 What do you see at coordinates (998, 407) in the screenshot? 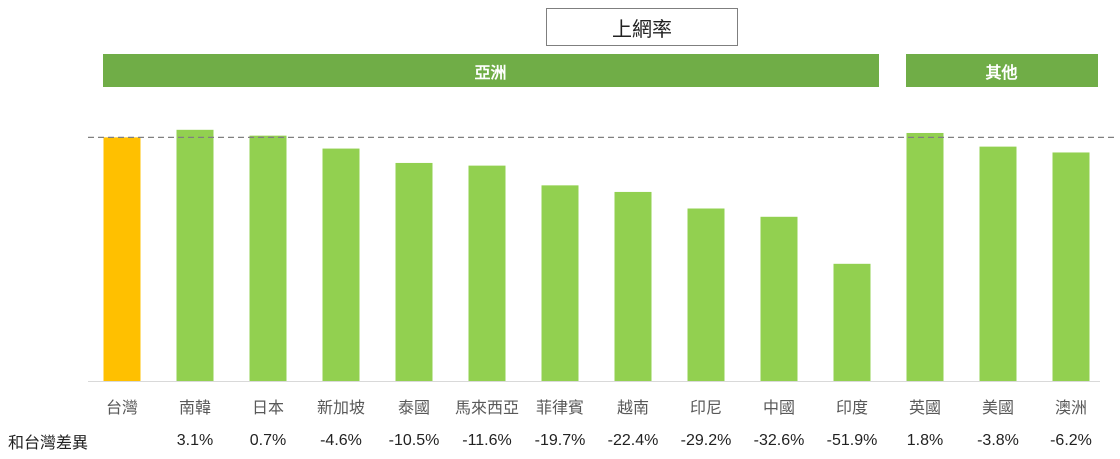
I see `category-label-12: 美國` at bounding box center [998, 407].